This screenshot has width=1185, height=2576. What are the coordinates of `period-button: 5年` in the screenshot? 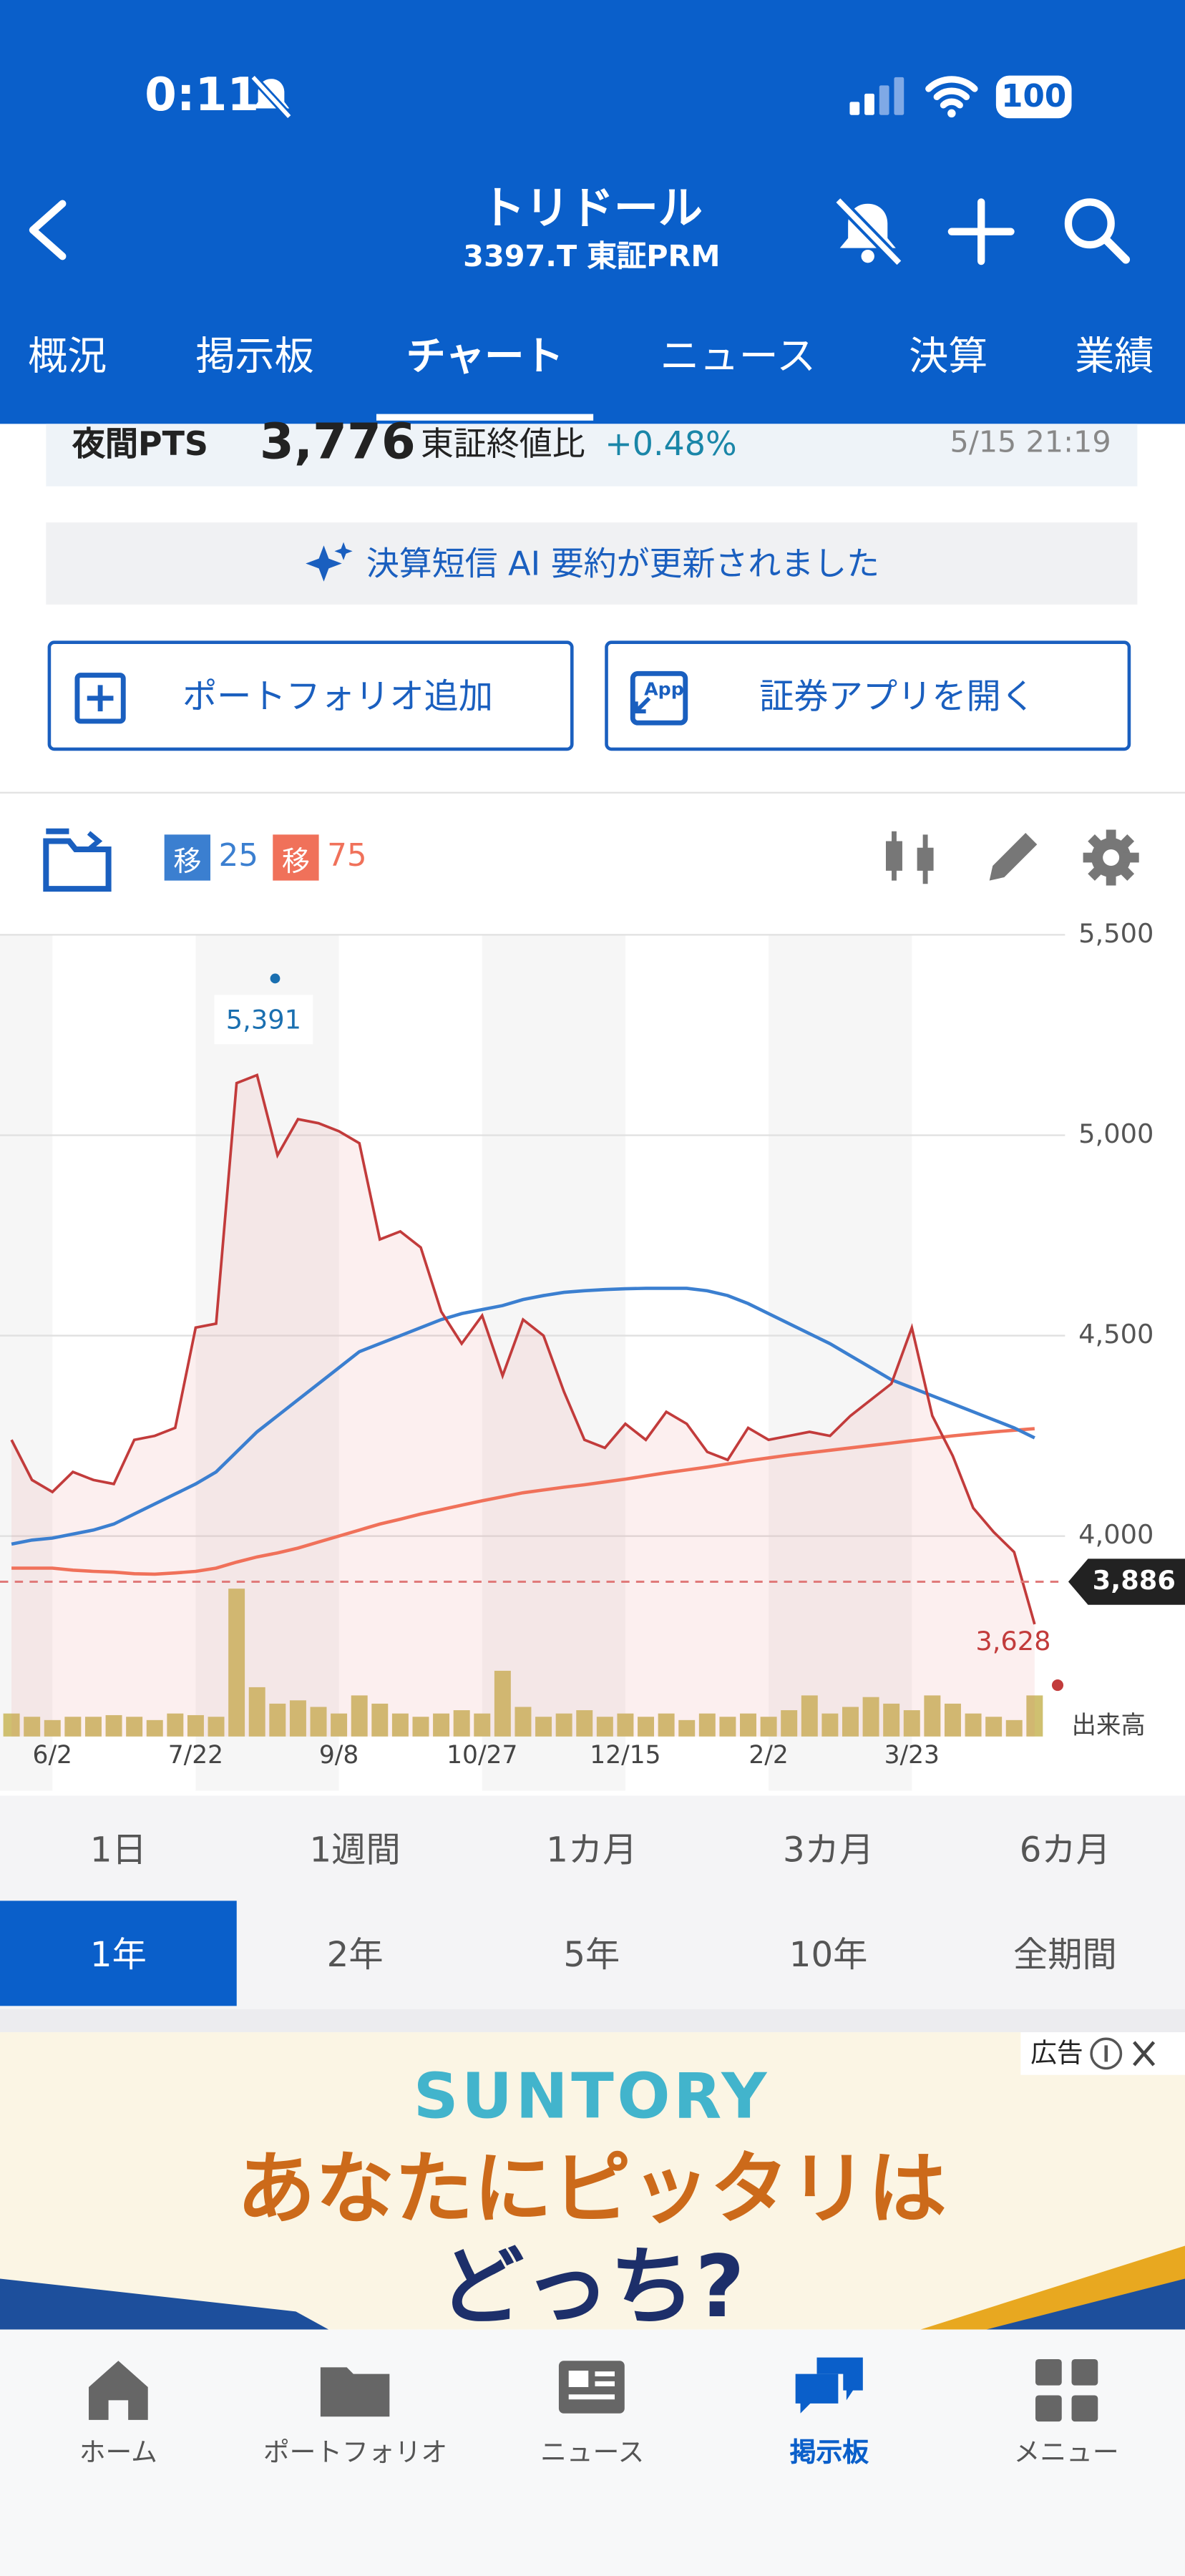 It's located at (591, 1955).